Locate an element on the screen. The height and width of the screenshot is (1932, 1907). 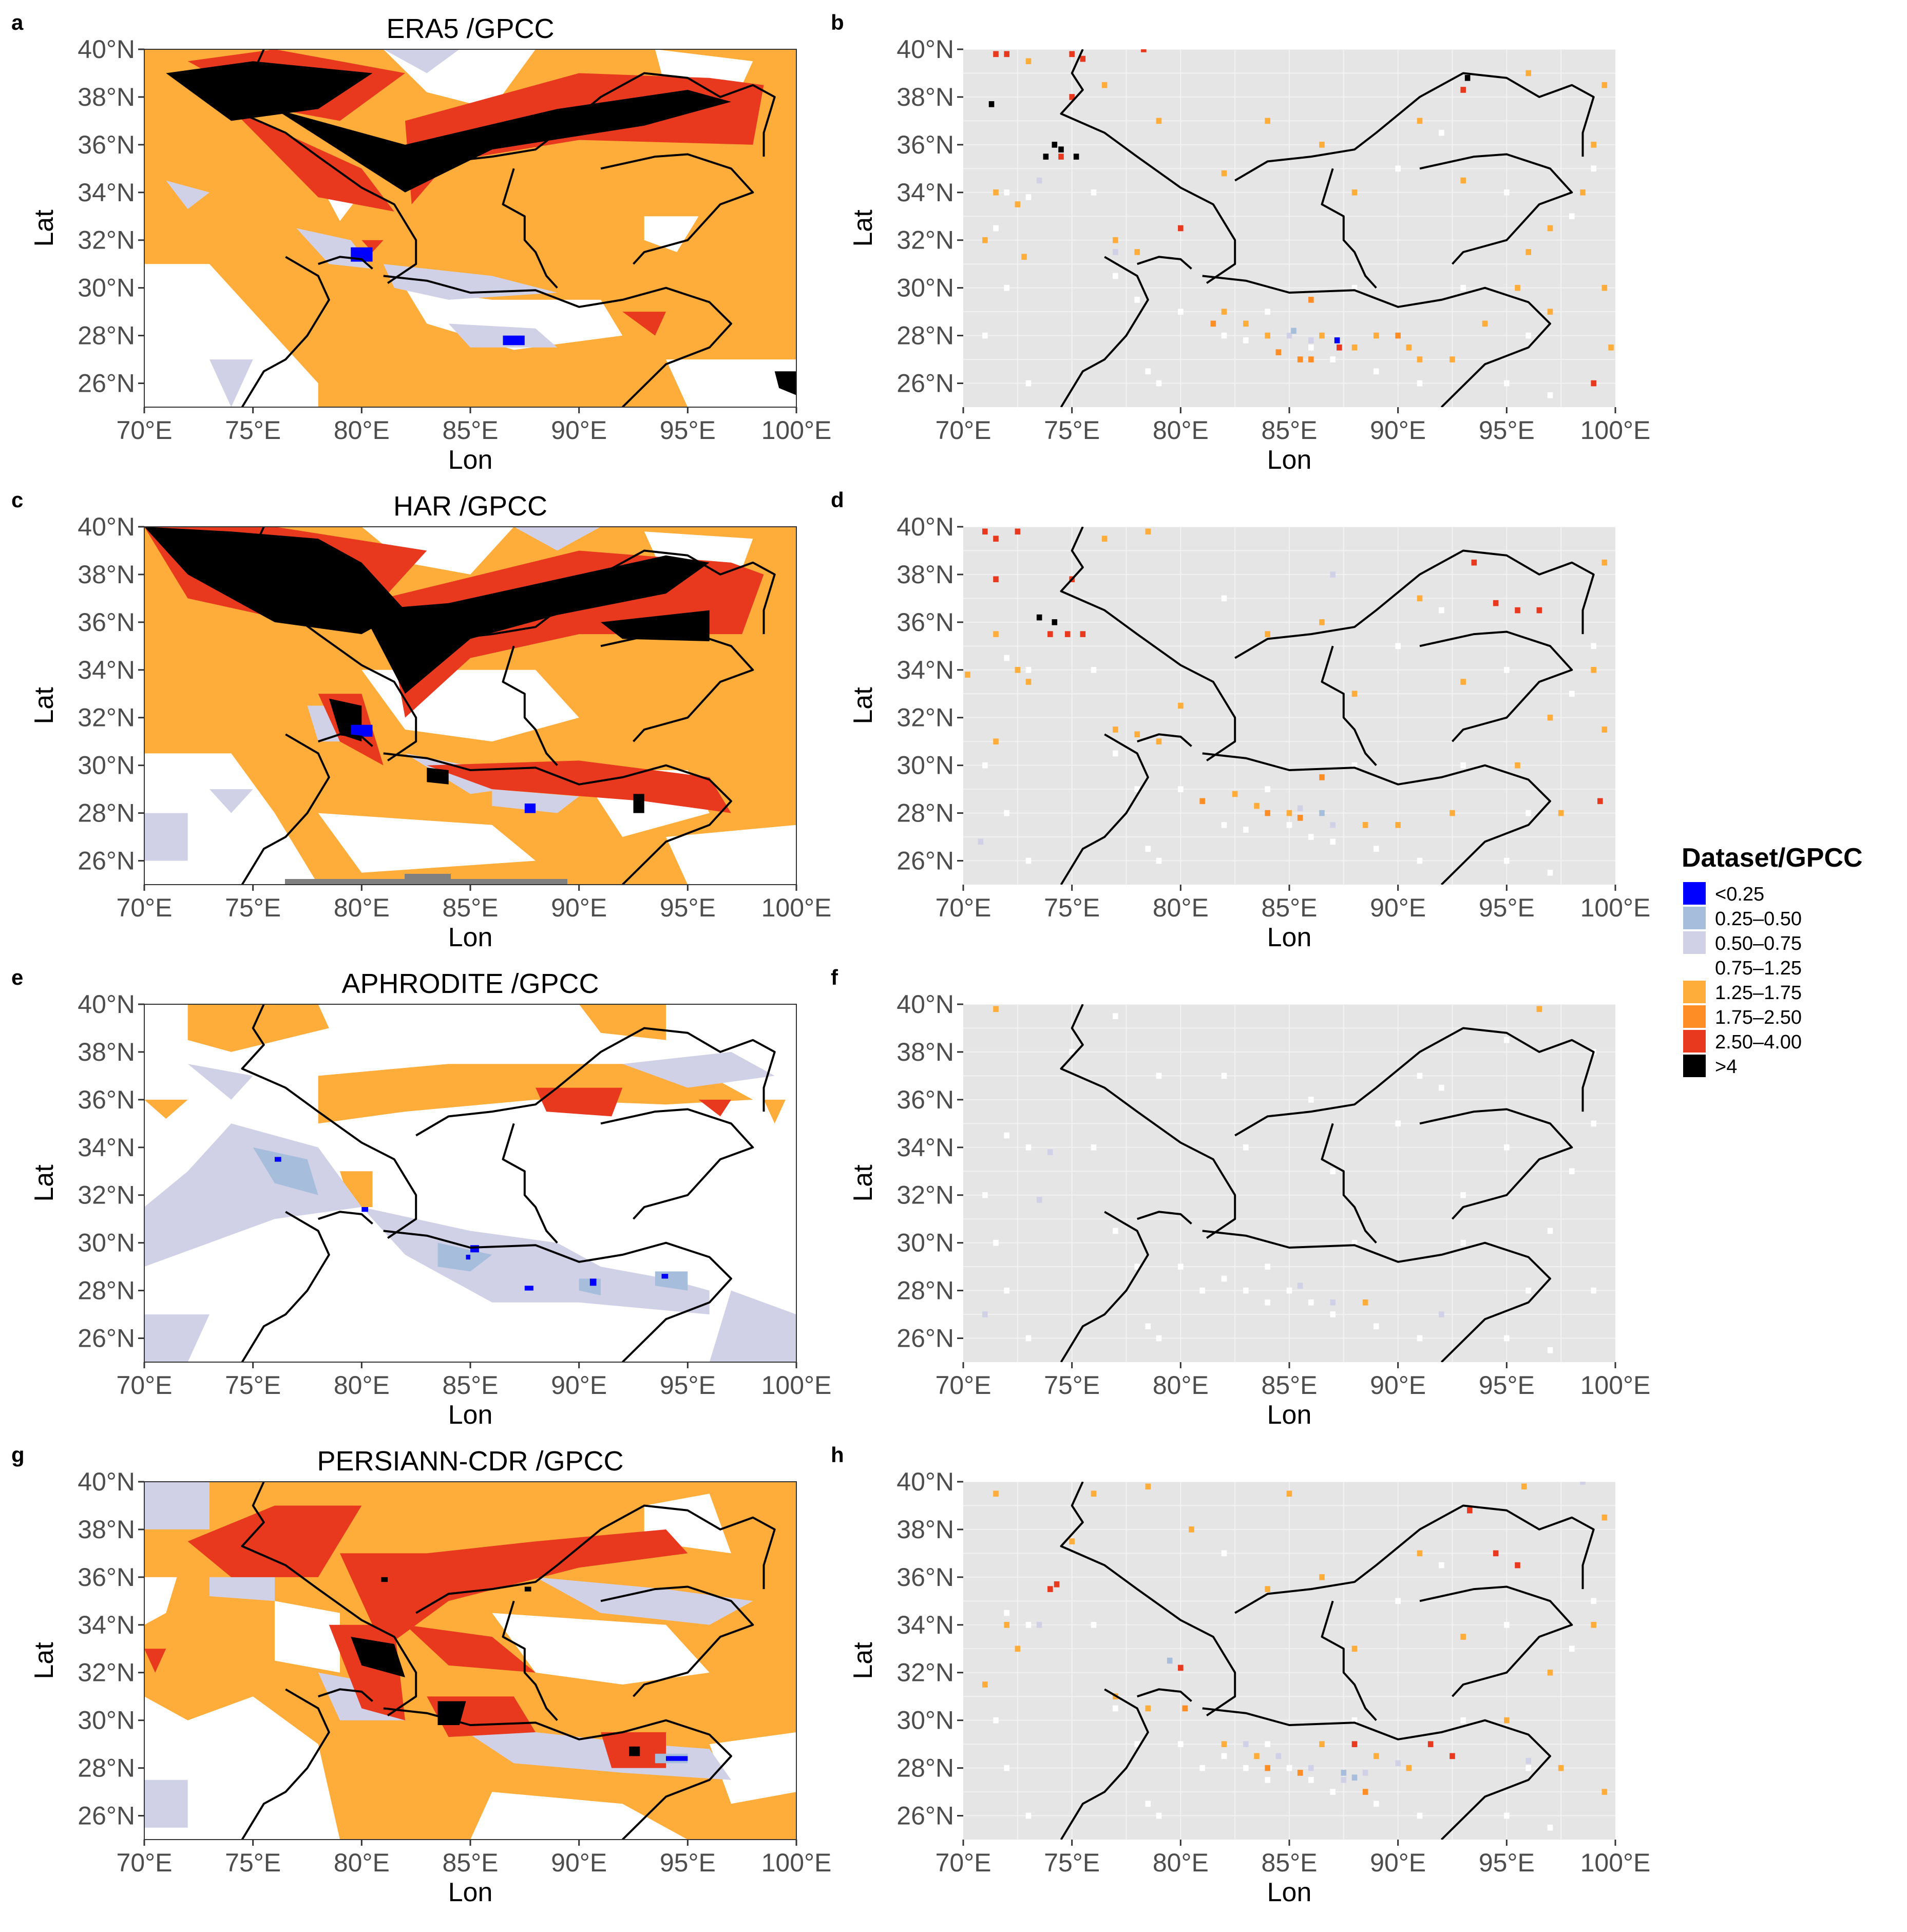
y-axis-title: Lat is located at coordinates (863, 1183).